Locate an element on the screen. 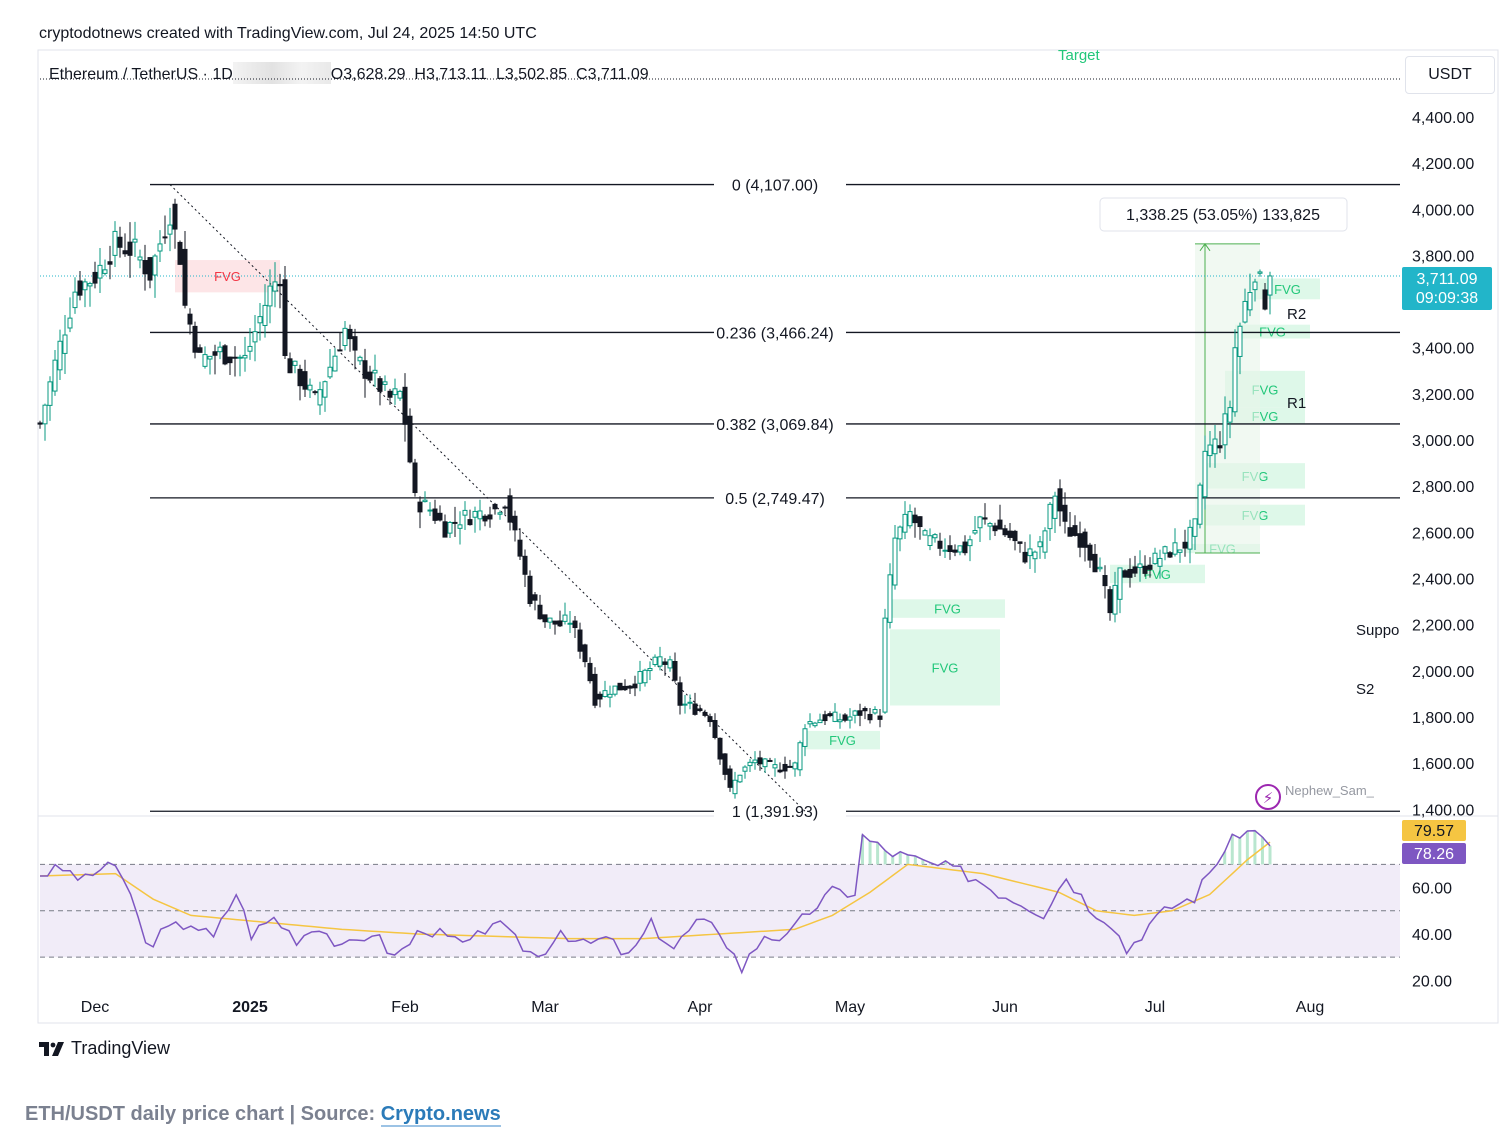  lightning-icon: ⚡ is located at coordinates (1268, 798).